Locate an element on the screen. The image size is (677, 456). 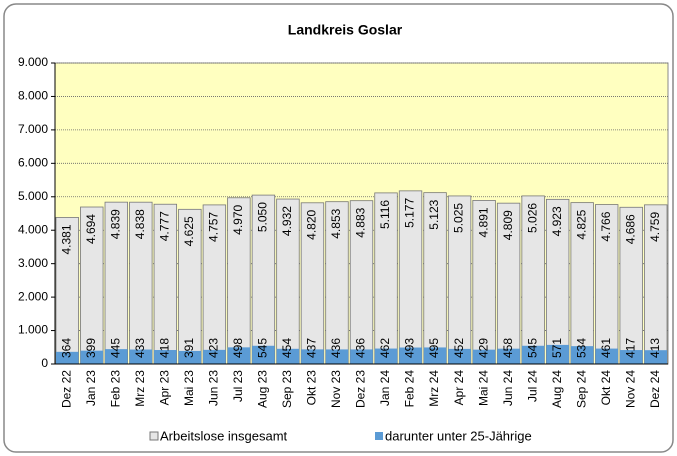
y-tick-label: 0 is located at coordinates (44, 363).